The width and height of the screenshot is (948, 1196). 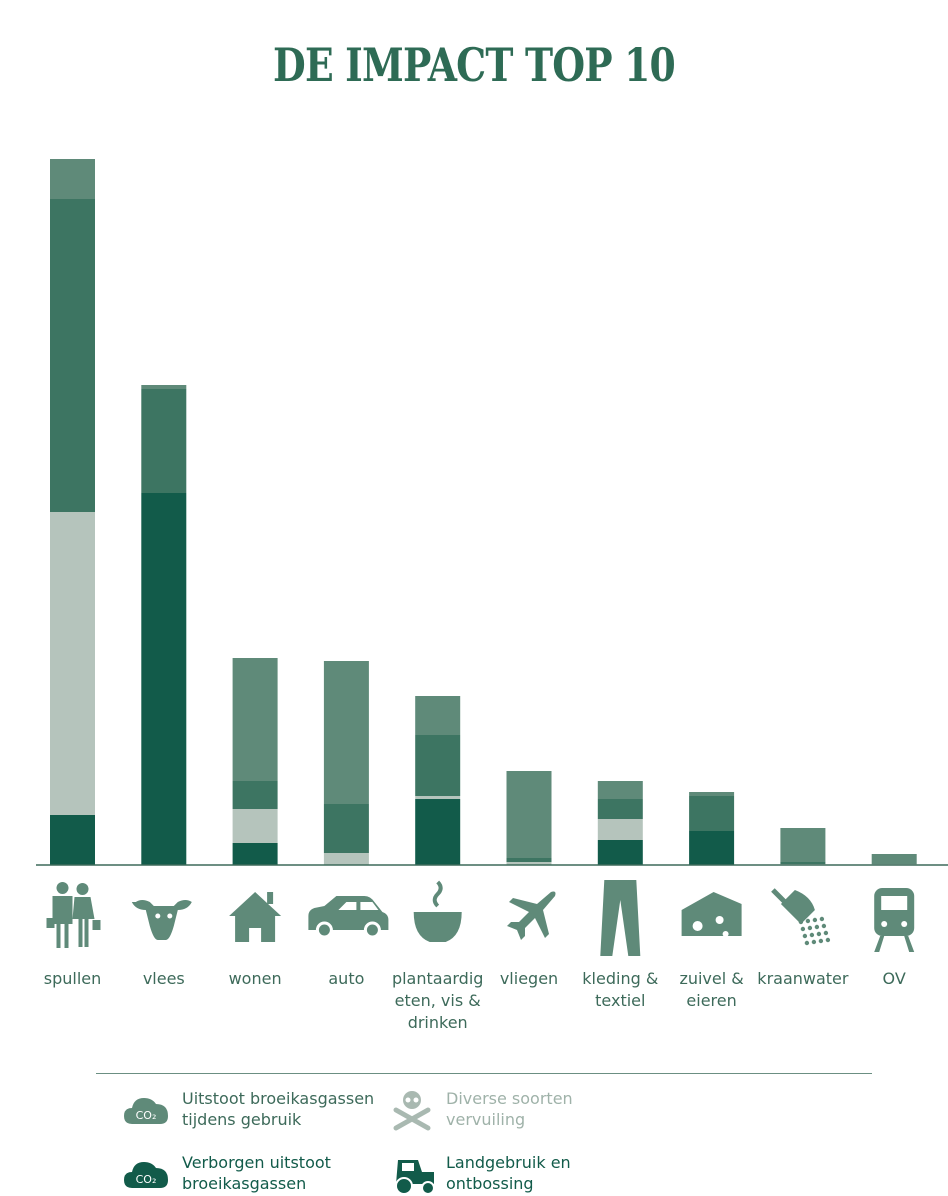 I want to click on car-icon, so click(x=348, y=917).